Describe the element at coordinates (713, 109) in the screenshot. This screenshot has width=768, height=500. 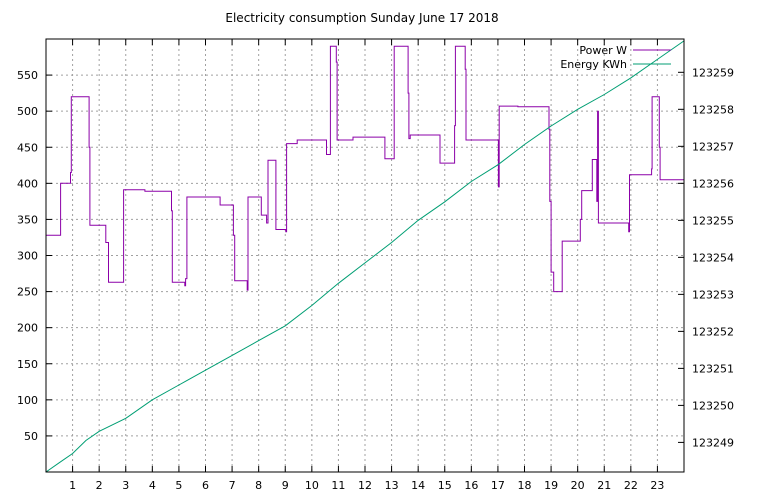
I see `y2-tick-label: 123258` at that location.